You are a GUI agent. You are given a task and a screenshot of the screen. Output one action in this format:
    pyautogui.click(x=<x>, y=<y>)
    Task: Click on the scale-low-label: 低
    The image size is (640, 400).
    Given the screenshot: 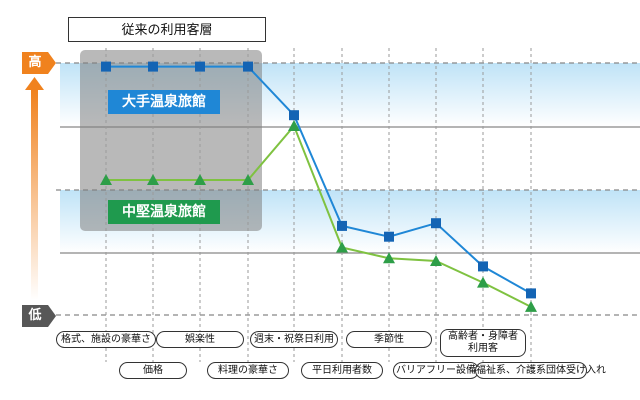 What is the action you would take?
    pyautogui.click(x=39, y=316)
    